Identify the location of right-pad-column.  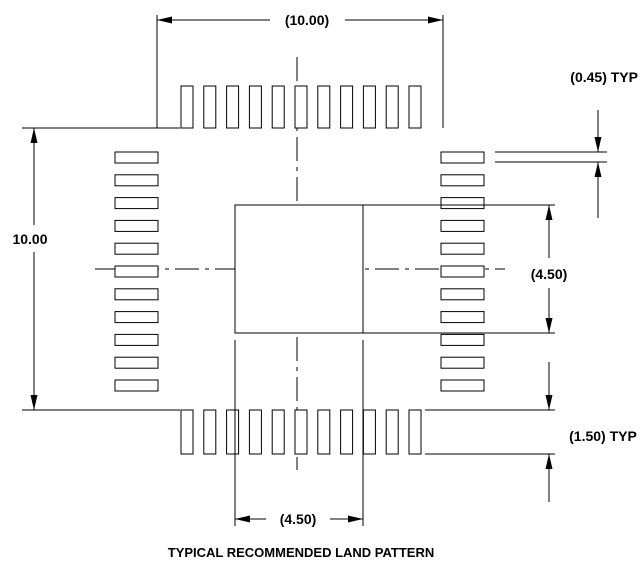
(462, 271).